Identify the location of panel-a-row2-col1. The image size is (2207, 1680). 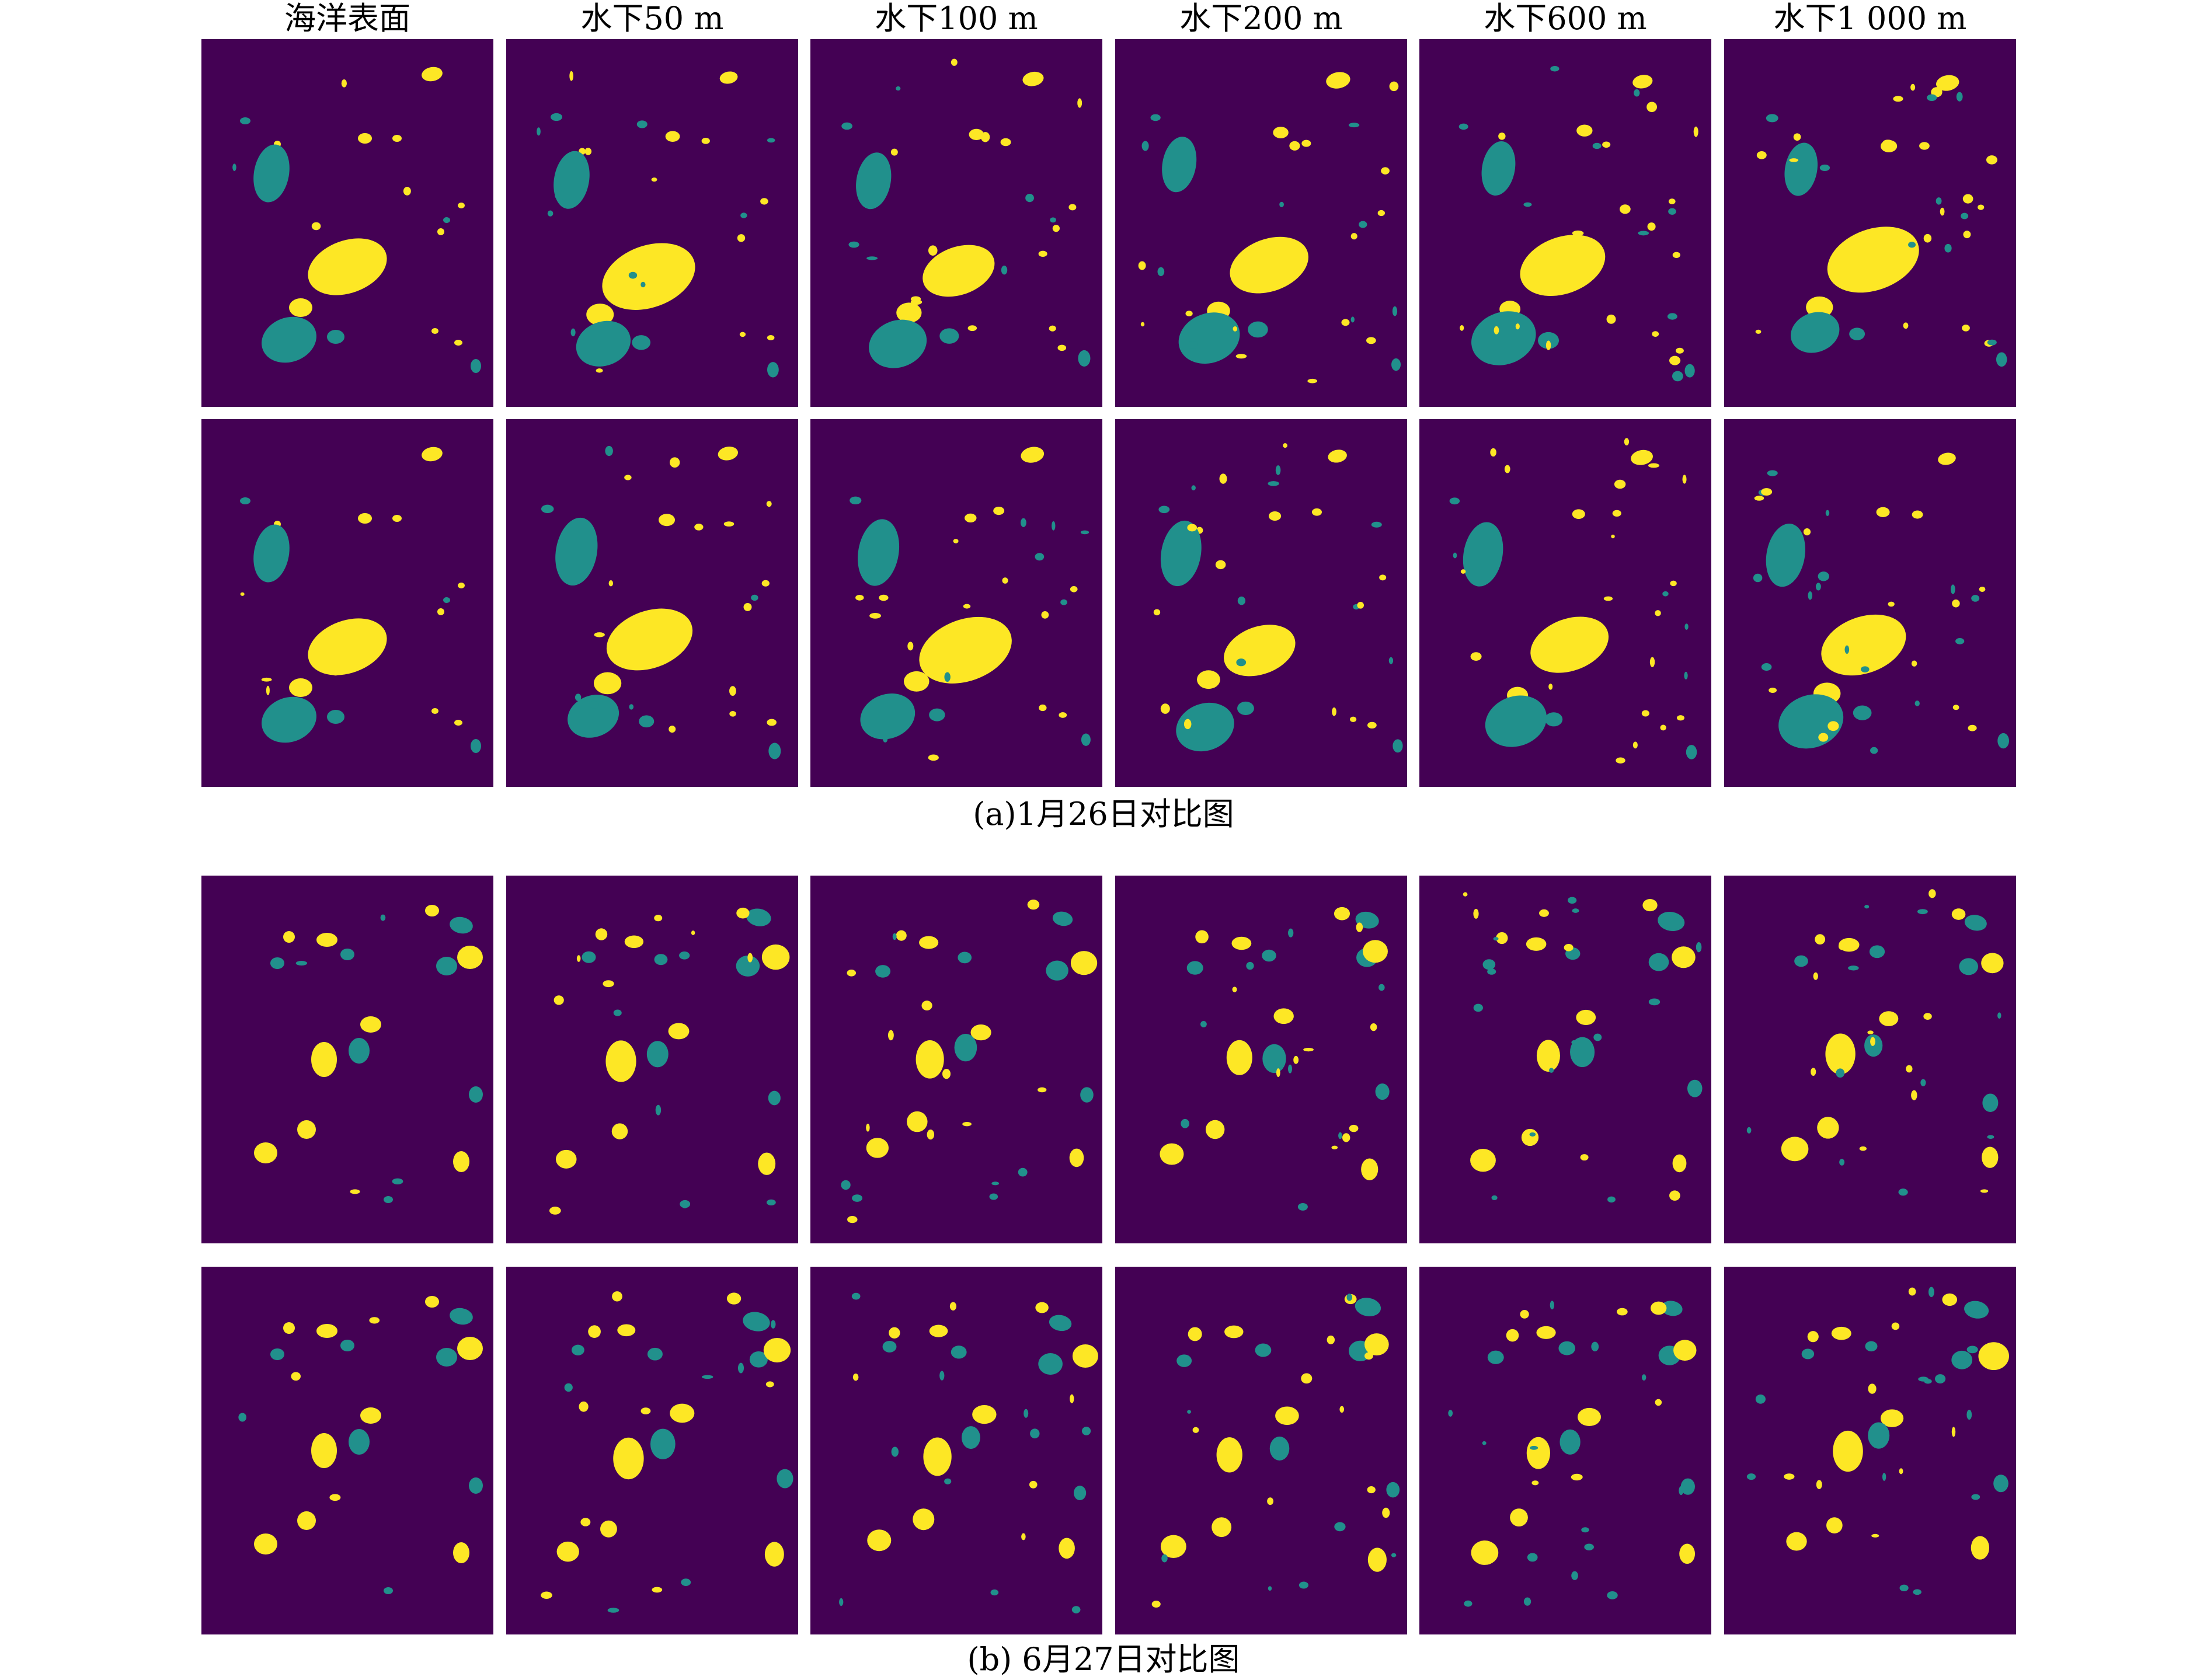
(347, 603).